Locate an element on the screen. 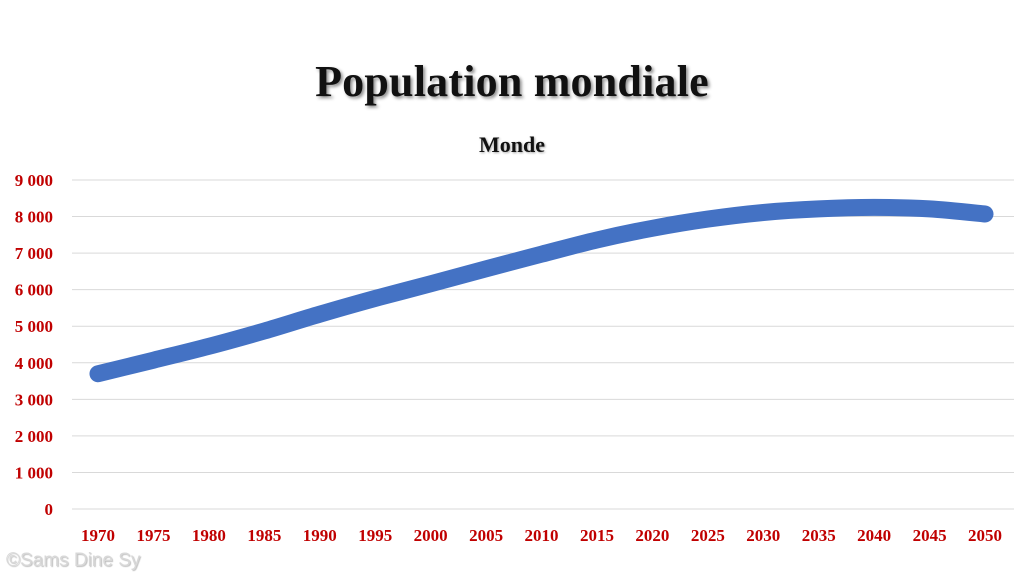  y-tick-label: 2 000 is located at coordinates (34, 436).